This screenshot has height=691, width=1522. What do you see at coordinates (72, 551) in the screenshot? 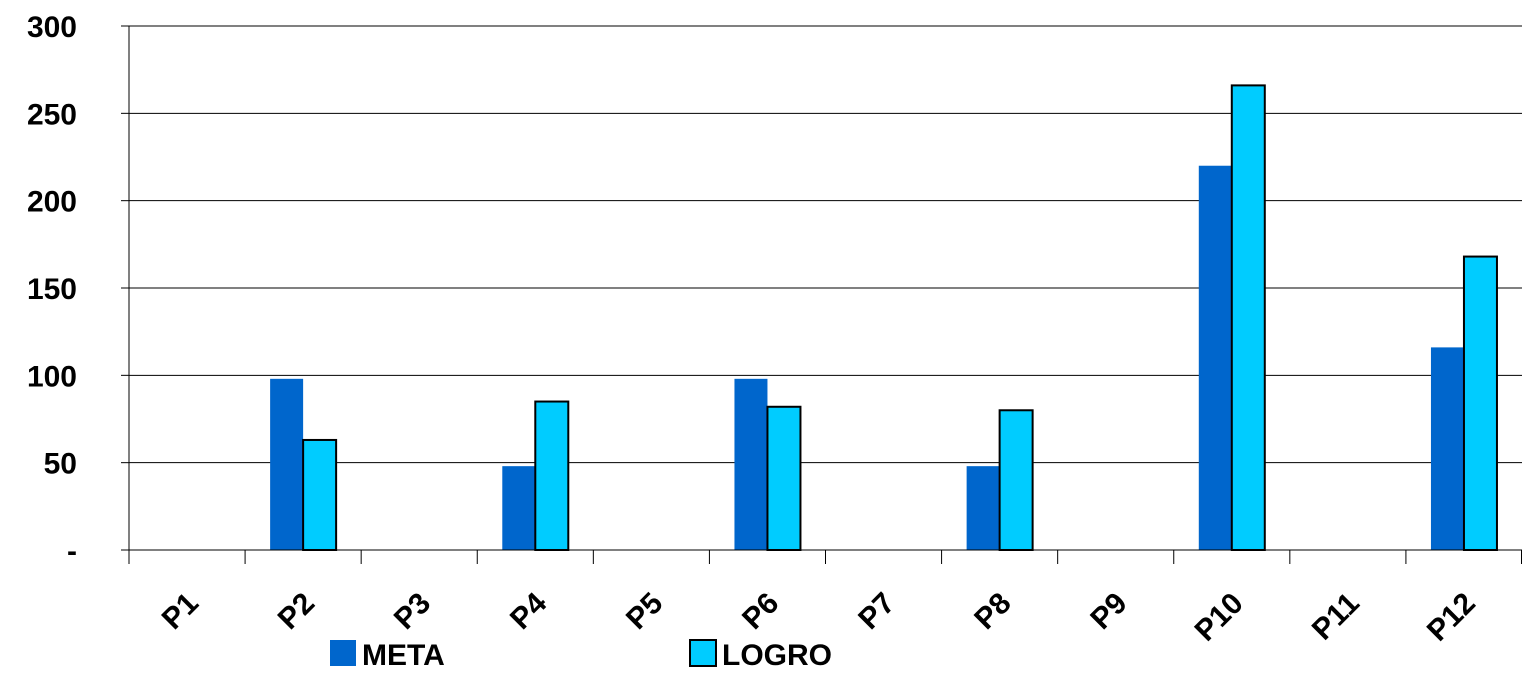
I see `y-tick-label: -` at bounding box center [72, 551].